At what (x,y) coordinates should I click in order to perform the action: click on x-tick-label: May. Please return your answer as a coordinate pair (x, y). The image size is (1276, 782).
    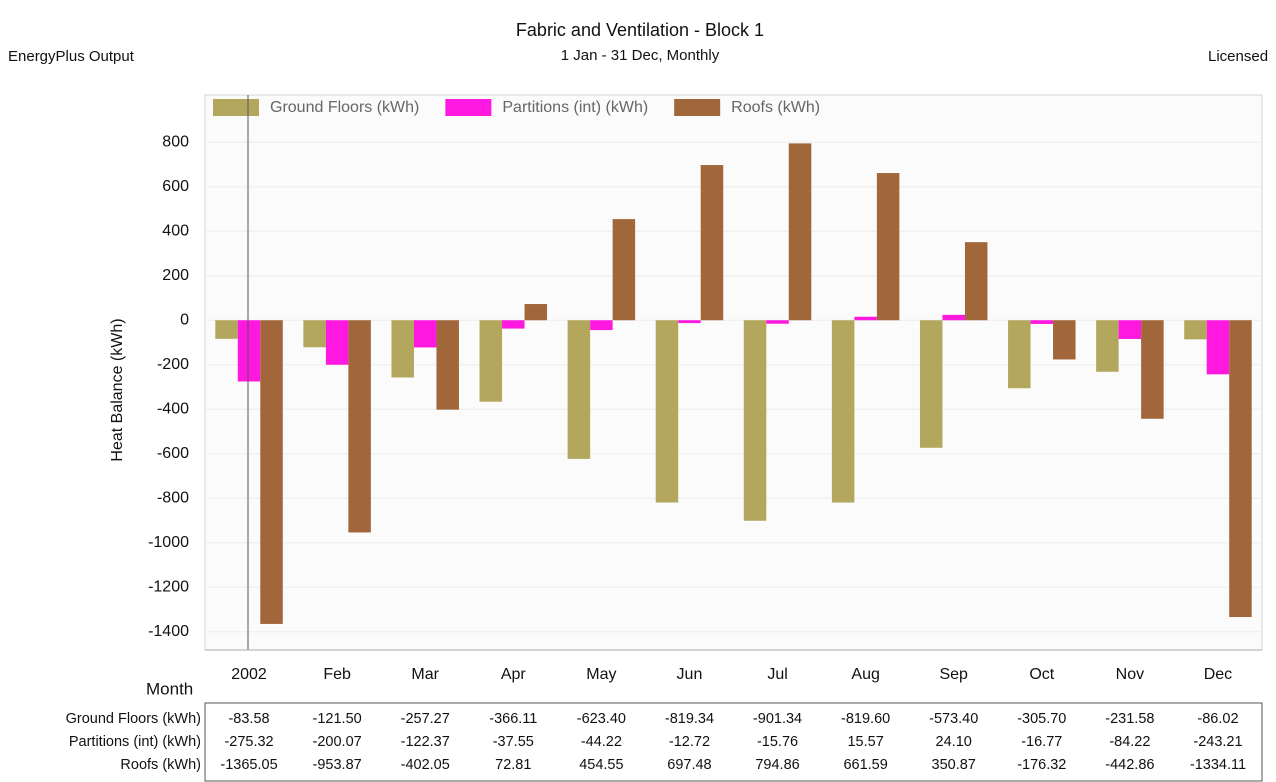
    Looking at the image, I should click on (601, 674).